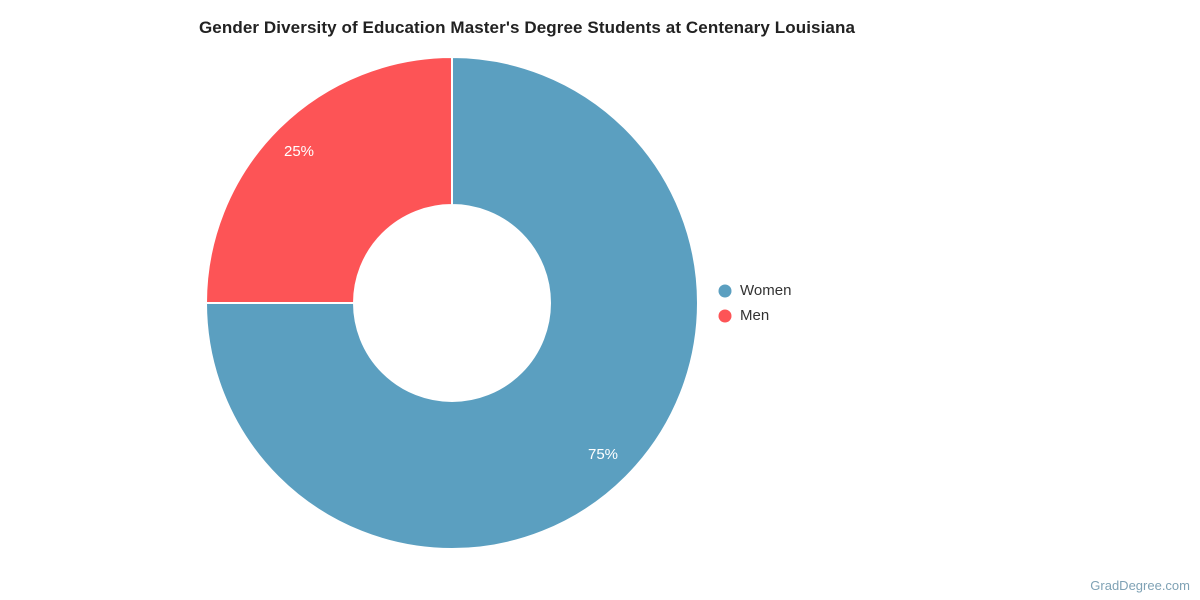 The width and height of the screenshot is (1200, 600). Describe the element at coordinates (329, 180) in the screenshot. I see `slice-men` at that location.